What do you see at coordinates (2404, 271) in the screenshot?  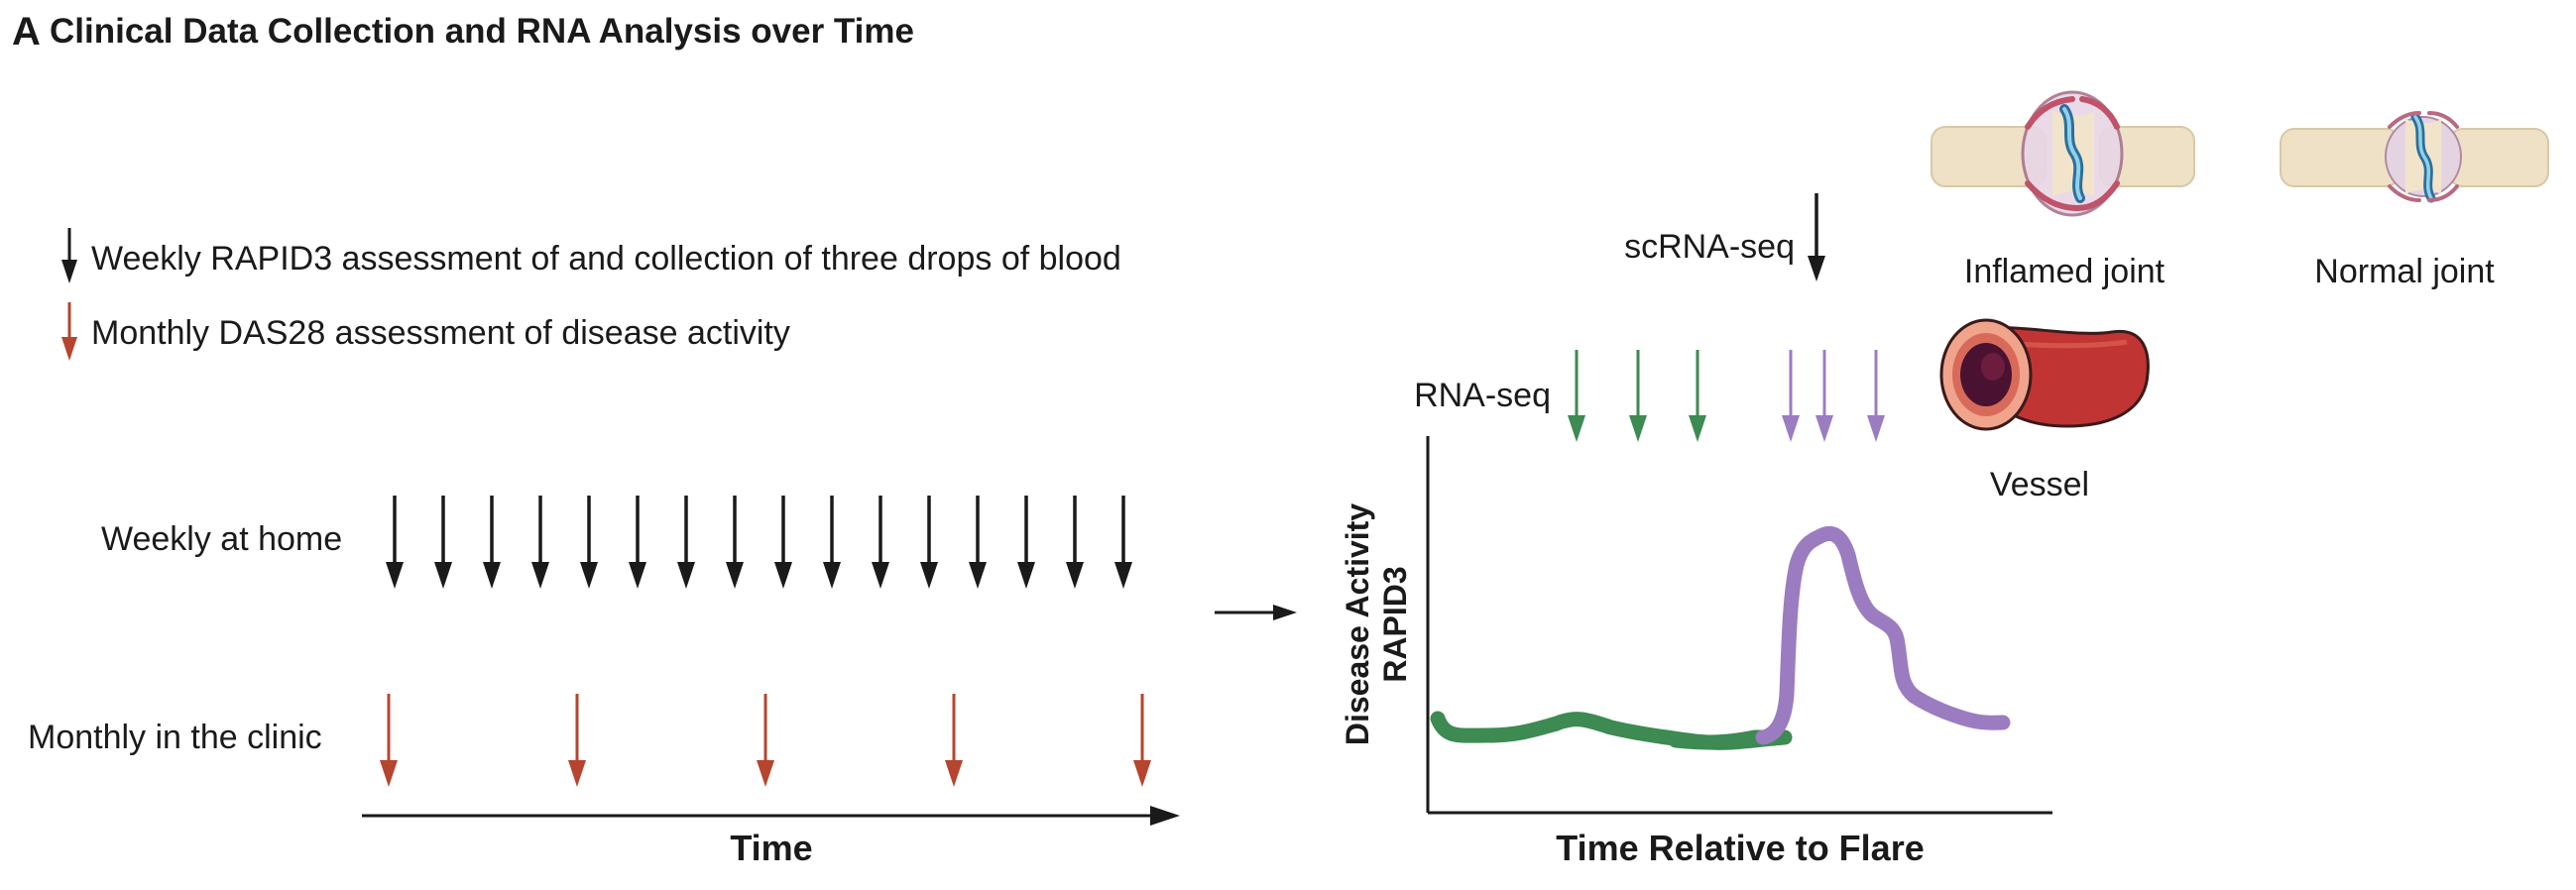 I see `normal-joint-label: Normal joint` at bounding box center [2404, 271].